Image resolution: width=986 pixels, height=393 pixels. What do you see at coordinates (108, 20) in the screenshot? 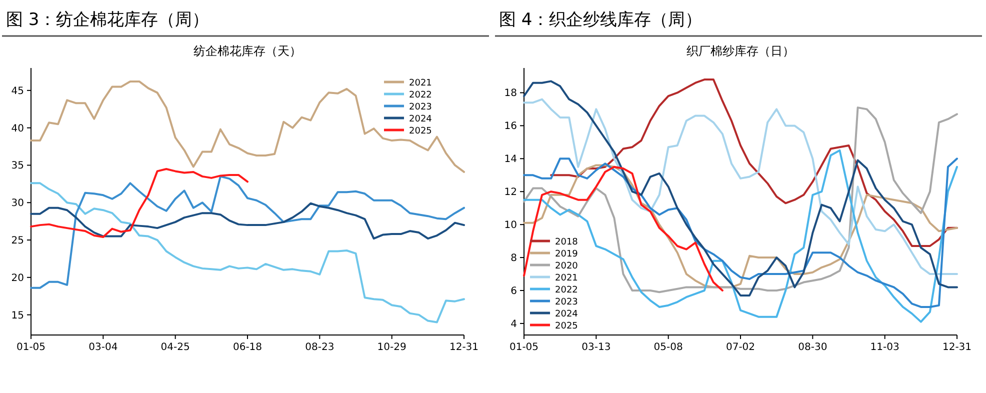
I see `chart-title: 图 3：纺企棉花库存（周）` at bounding box center [108, 20].